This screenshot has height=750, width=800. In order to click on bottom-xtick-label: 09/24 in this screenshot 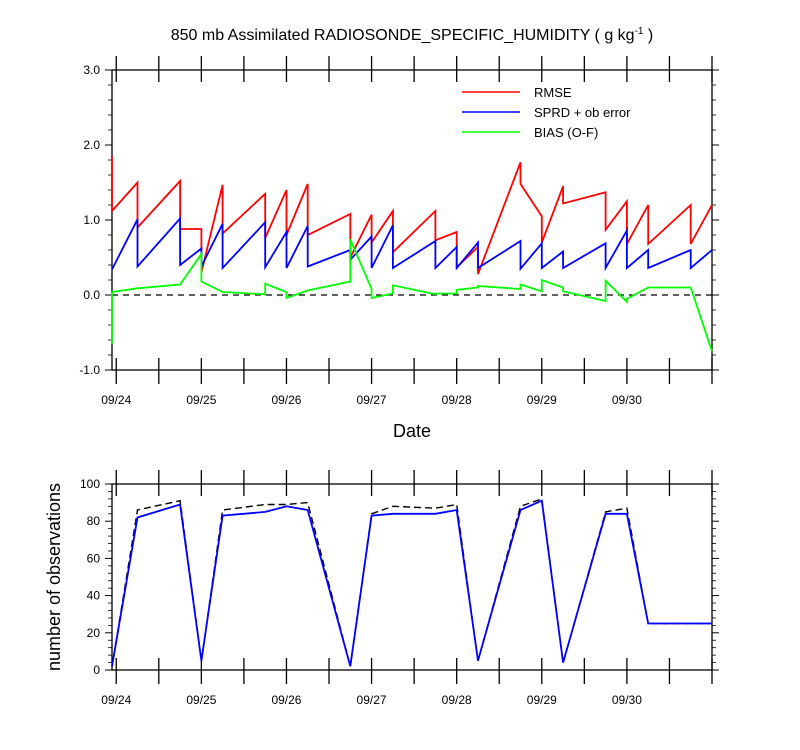, I will do `click(116, 700)`.